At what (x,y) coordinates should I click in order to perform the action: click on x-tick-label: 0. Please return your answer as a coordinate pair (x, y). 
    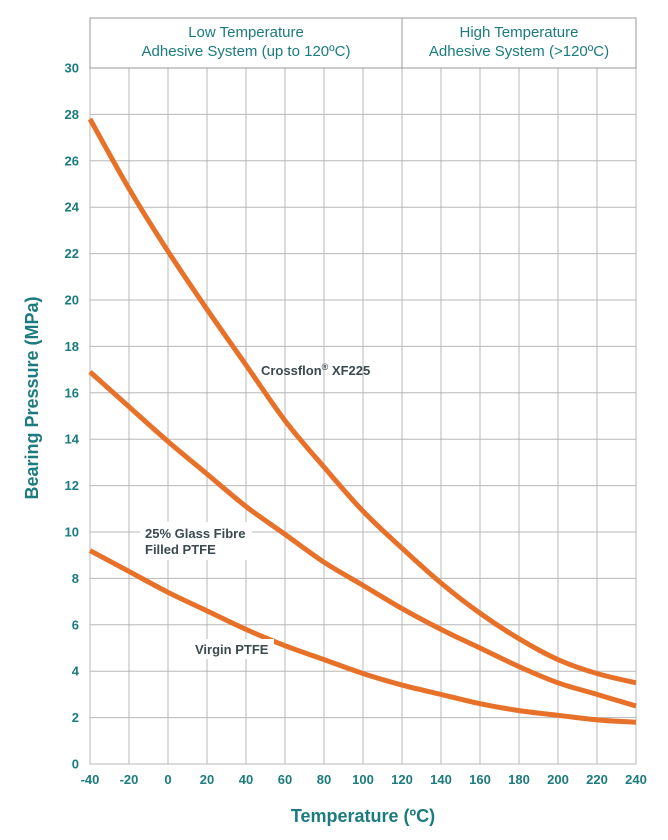
    Looking at the image, I should click on (167, 779).